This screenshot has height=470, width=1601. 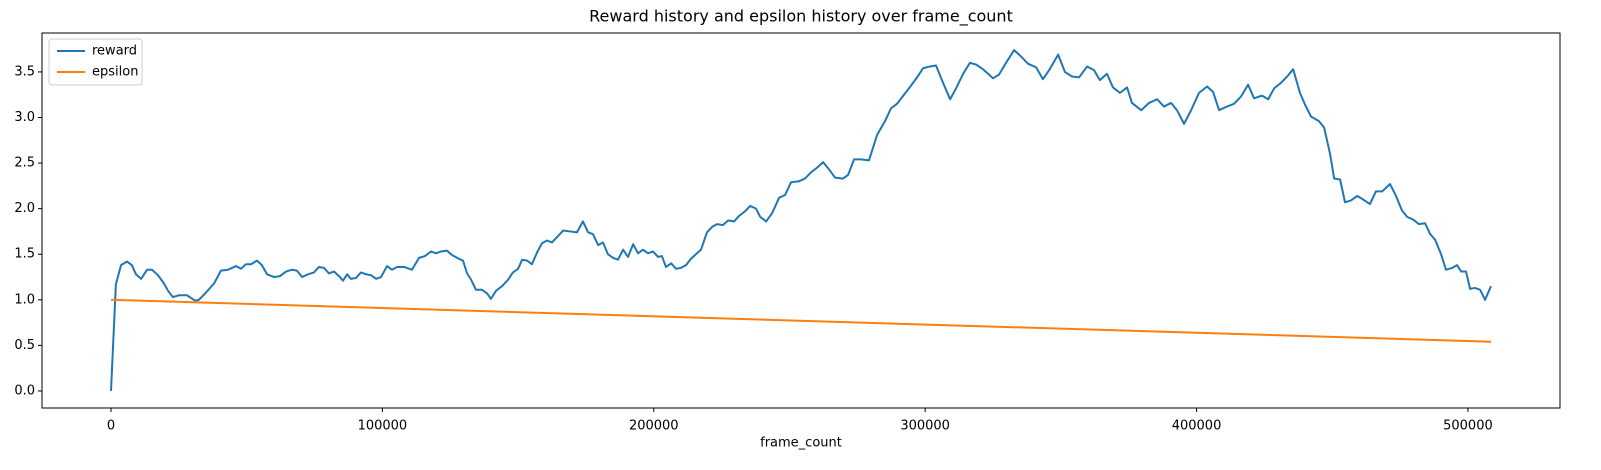 I want to click on x-tick-label: 200000, so click(x=654, y=426).